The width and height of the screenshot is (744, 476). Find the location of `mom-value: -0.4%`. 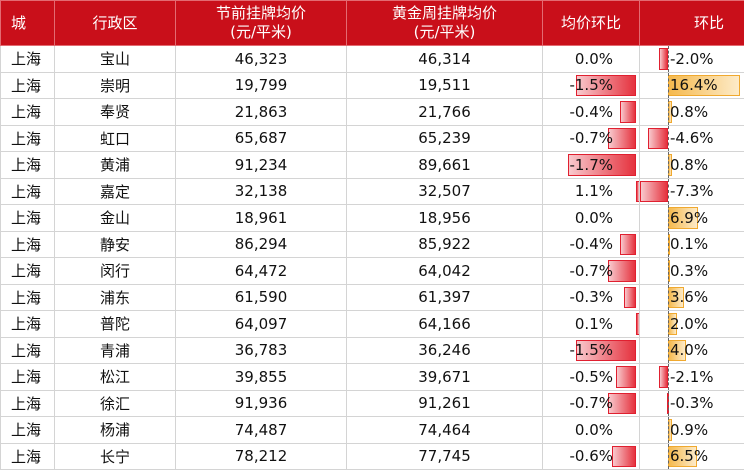

mom-value: -0.4% is located at coordinates (591, 111).